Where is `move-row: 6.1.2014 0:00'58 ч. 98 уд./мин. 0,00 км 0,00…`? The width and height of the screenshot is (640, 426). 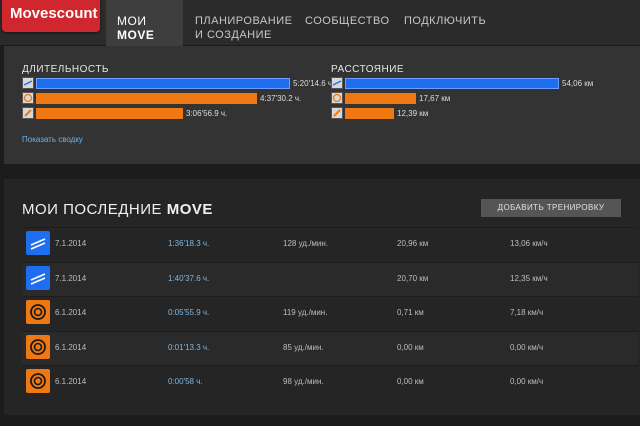
move-row: 6.1.2014 0:00'58 ч. 98 уд./мин. 0,00 км 0,00… is located at coordinates (330, 382).